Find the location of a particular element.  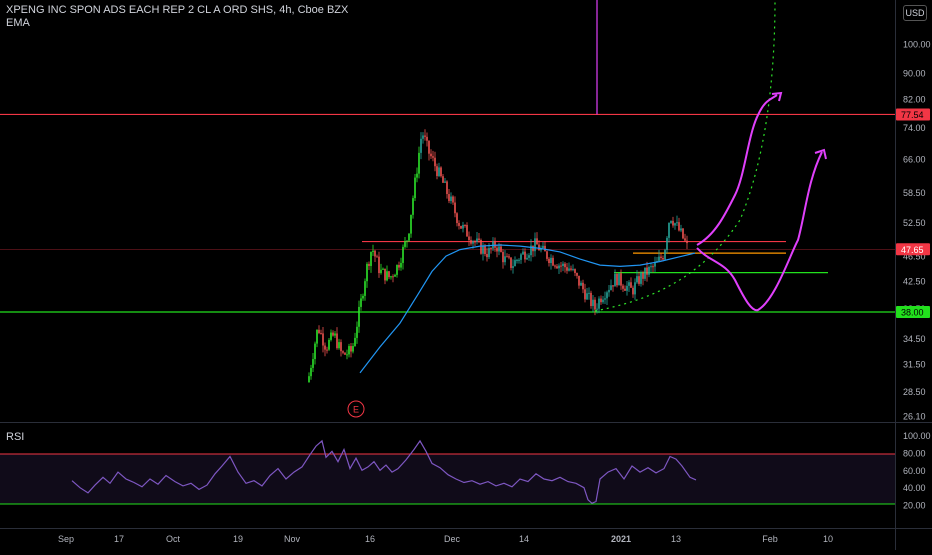

rsi-path is located at coordinates (384, 472).